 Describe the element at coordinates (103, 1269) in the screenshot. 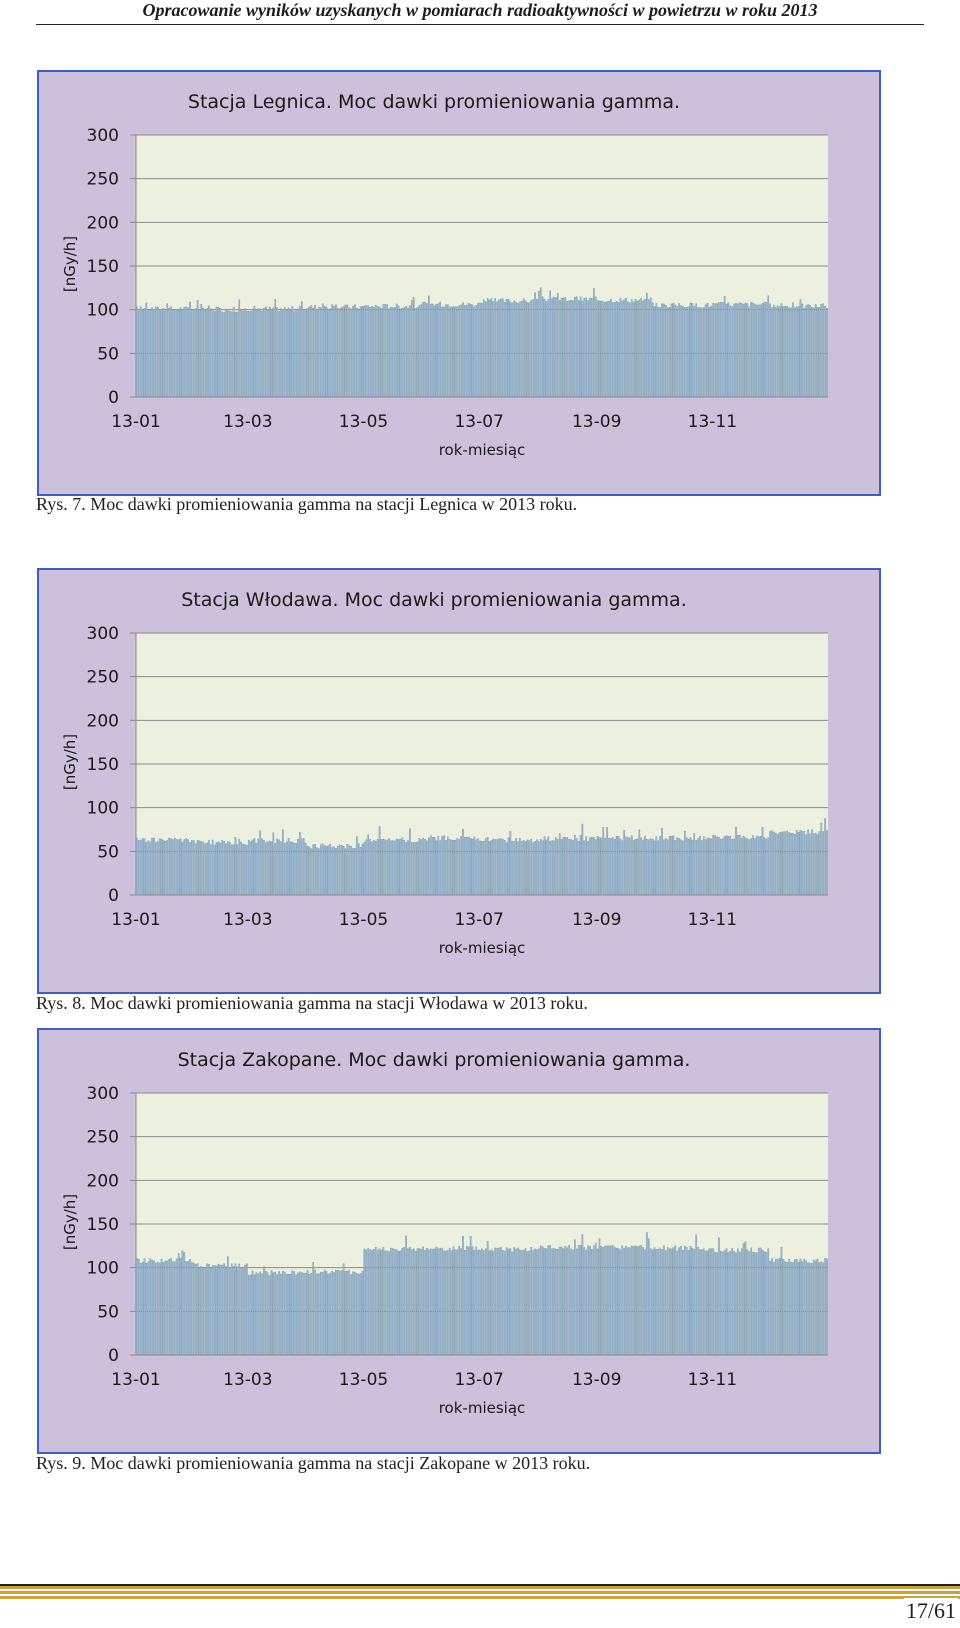

I see `y-tick-label: 100` at that location.